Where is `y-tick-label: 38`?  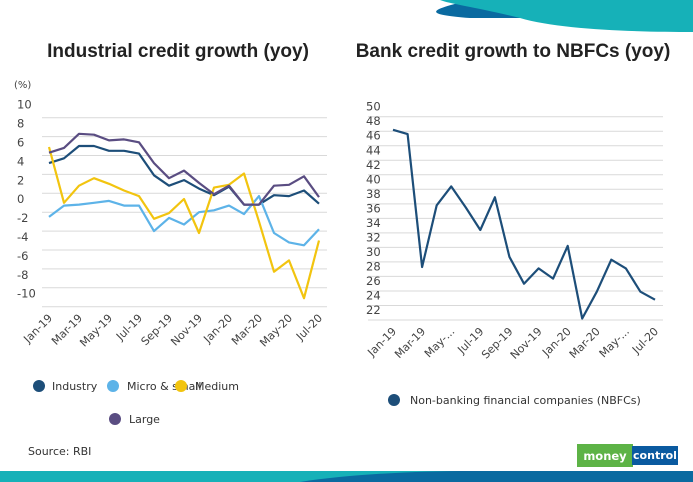
y-tick-label: 38 is located at coordinates (373, 194).